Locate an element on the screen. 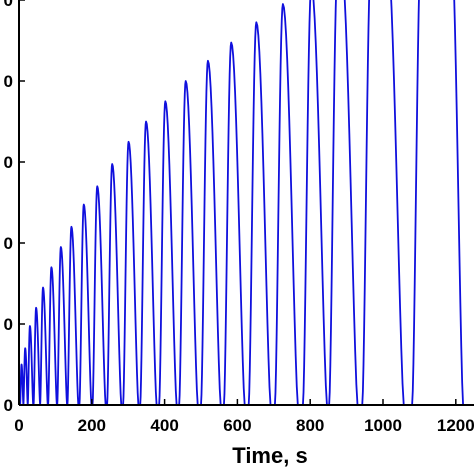 This screenshot has width=474, height=474. x-tick-label: 600 is located at coordinates (237, 425).